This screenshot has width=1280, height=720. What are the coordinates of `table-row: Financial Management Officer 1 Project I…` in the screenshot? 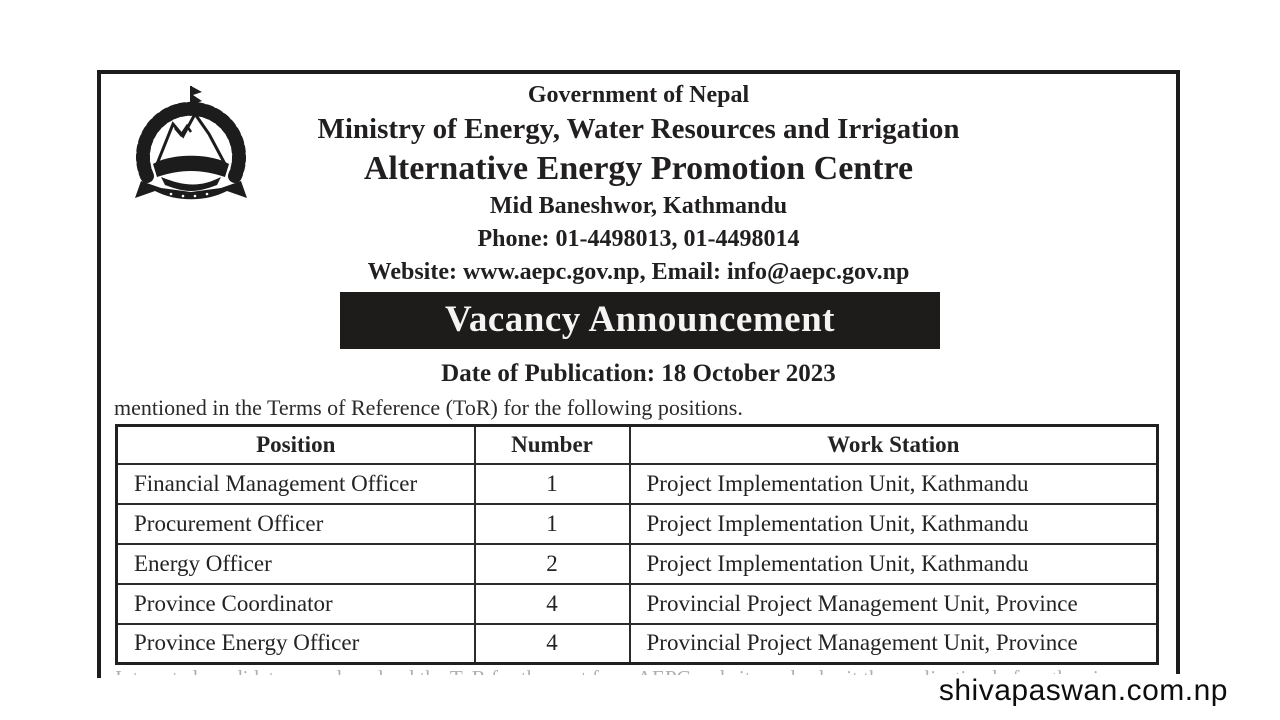 It's located at (637, 483).